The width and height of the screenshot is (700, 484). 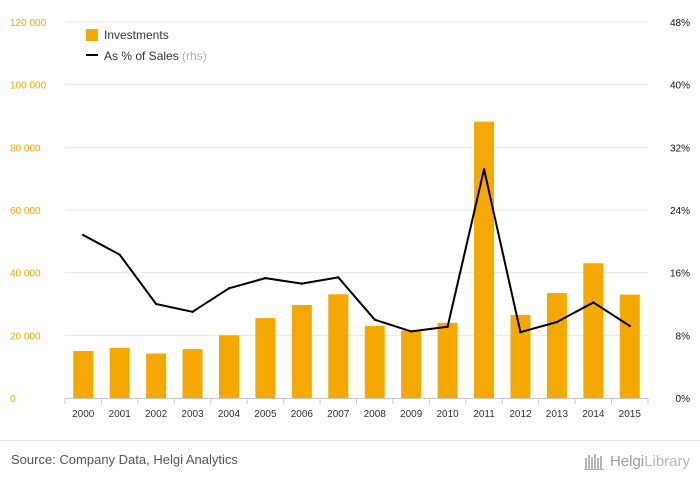 I want to click on legend: Investments As % of Sales (rhs), so click(x=146, y=45).